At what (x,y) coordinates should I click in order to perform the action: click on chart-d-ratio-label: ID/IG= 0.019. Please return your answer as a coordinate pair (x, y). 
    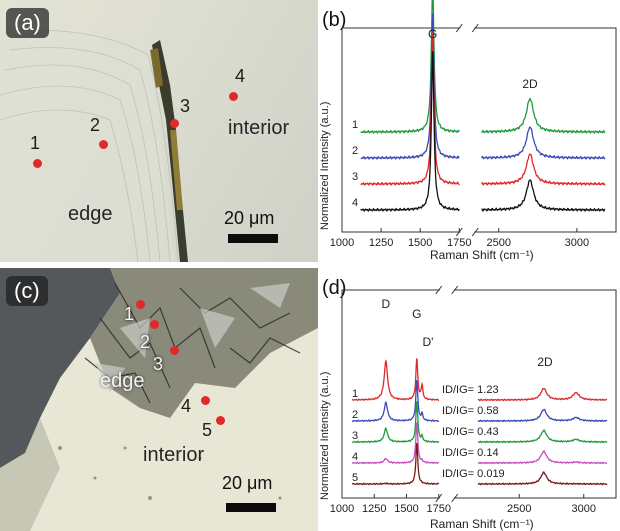
    Looking at the image, I should click on (473, 474).